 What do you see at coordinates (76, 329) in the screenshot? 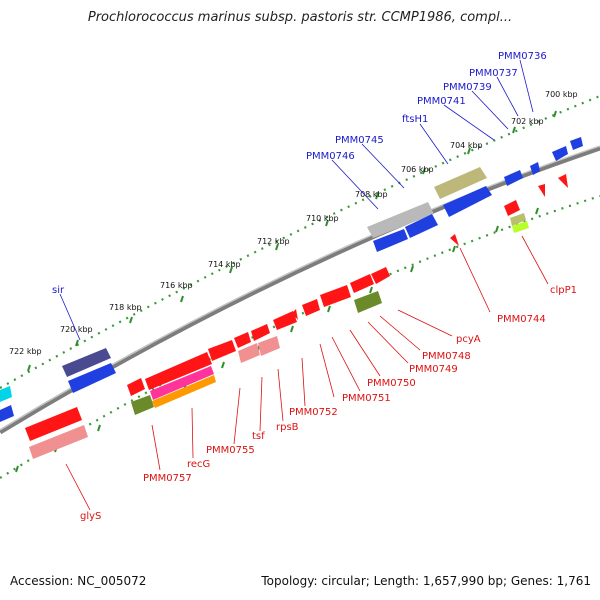
I see `scale-label: 720 kbp` at bounding box center [76, 329].